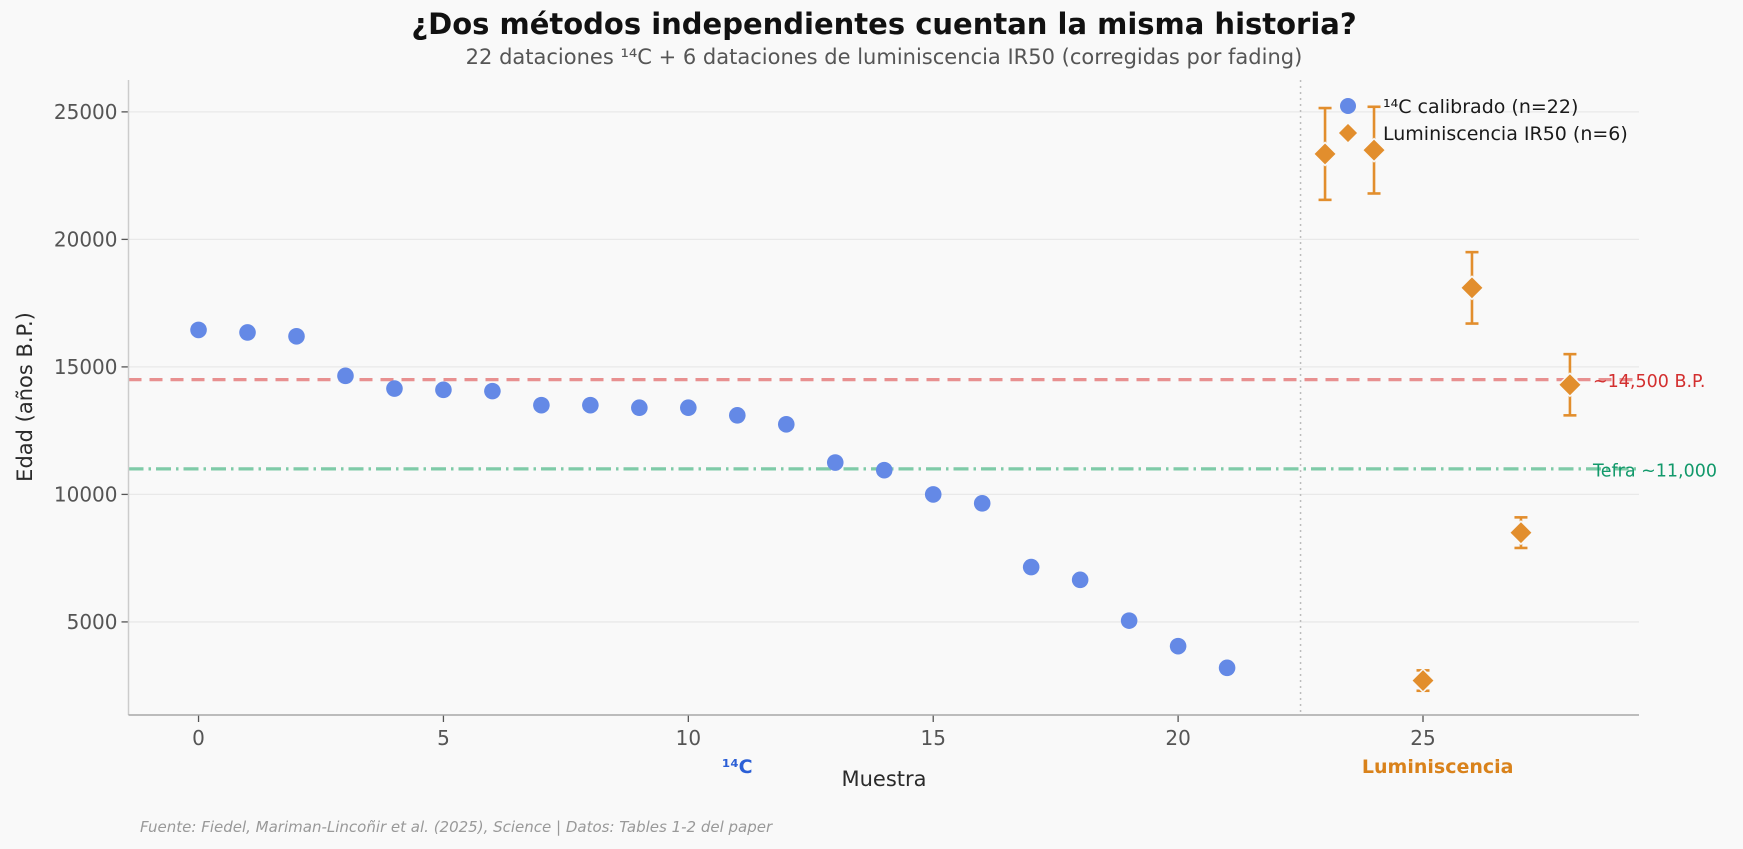 This screenshot has width=1743, height=849. Describe the element at coordinates (737, 767) in the screenshot. I see `group-label: ¹⁴C` at that location.